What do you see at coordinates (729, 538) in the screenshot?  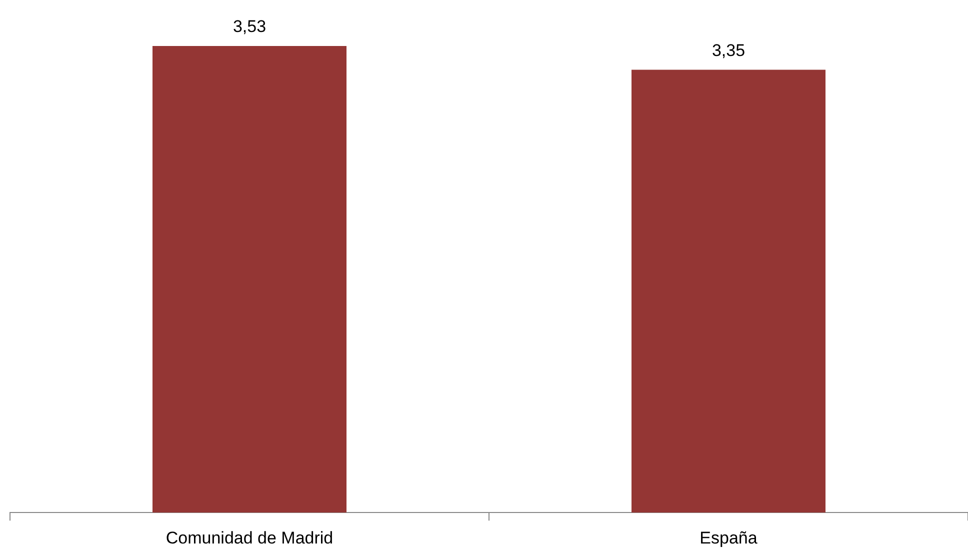 I see `x-tick-label: España` at bounding box center [729, 538].